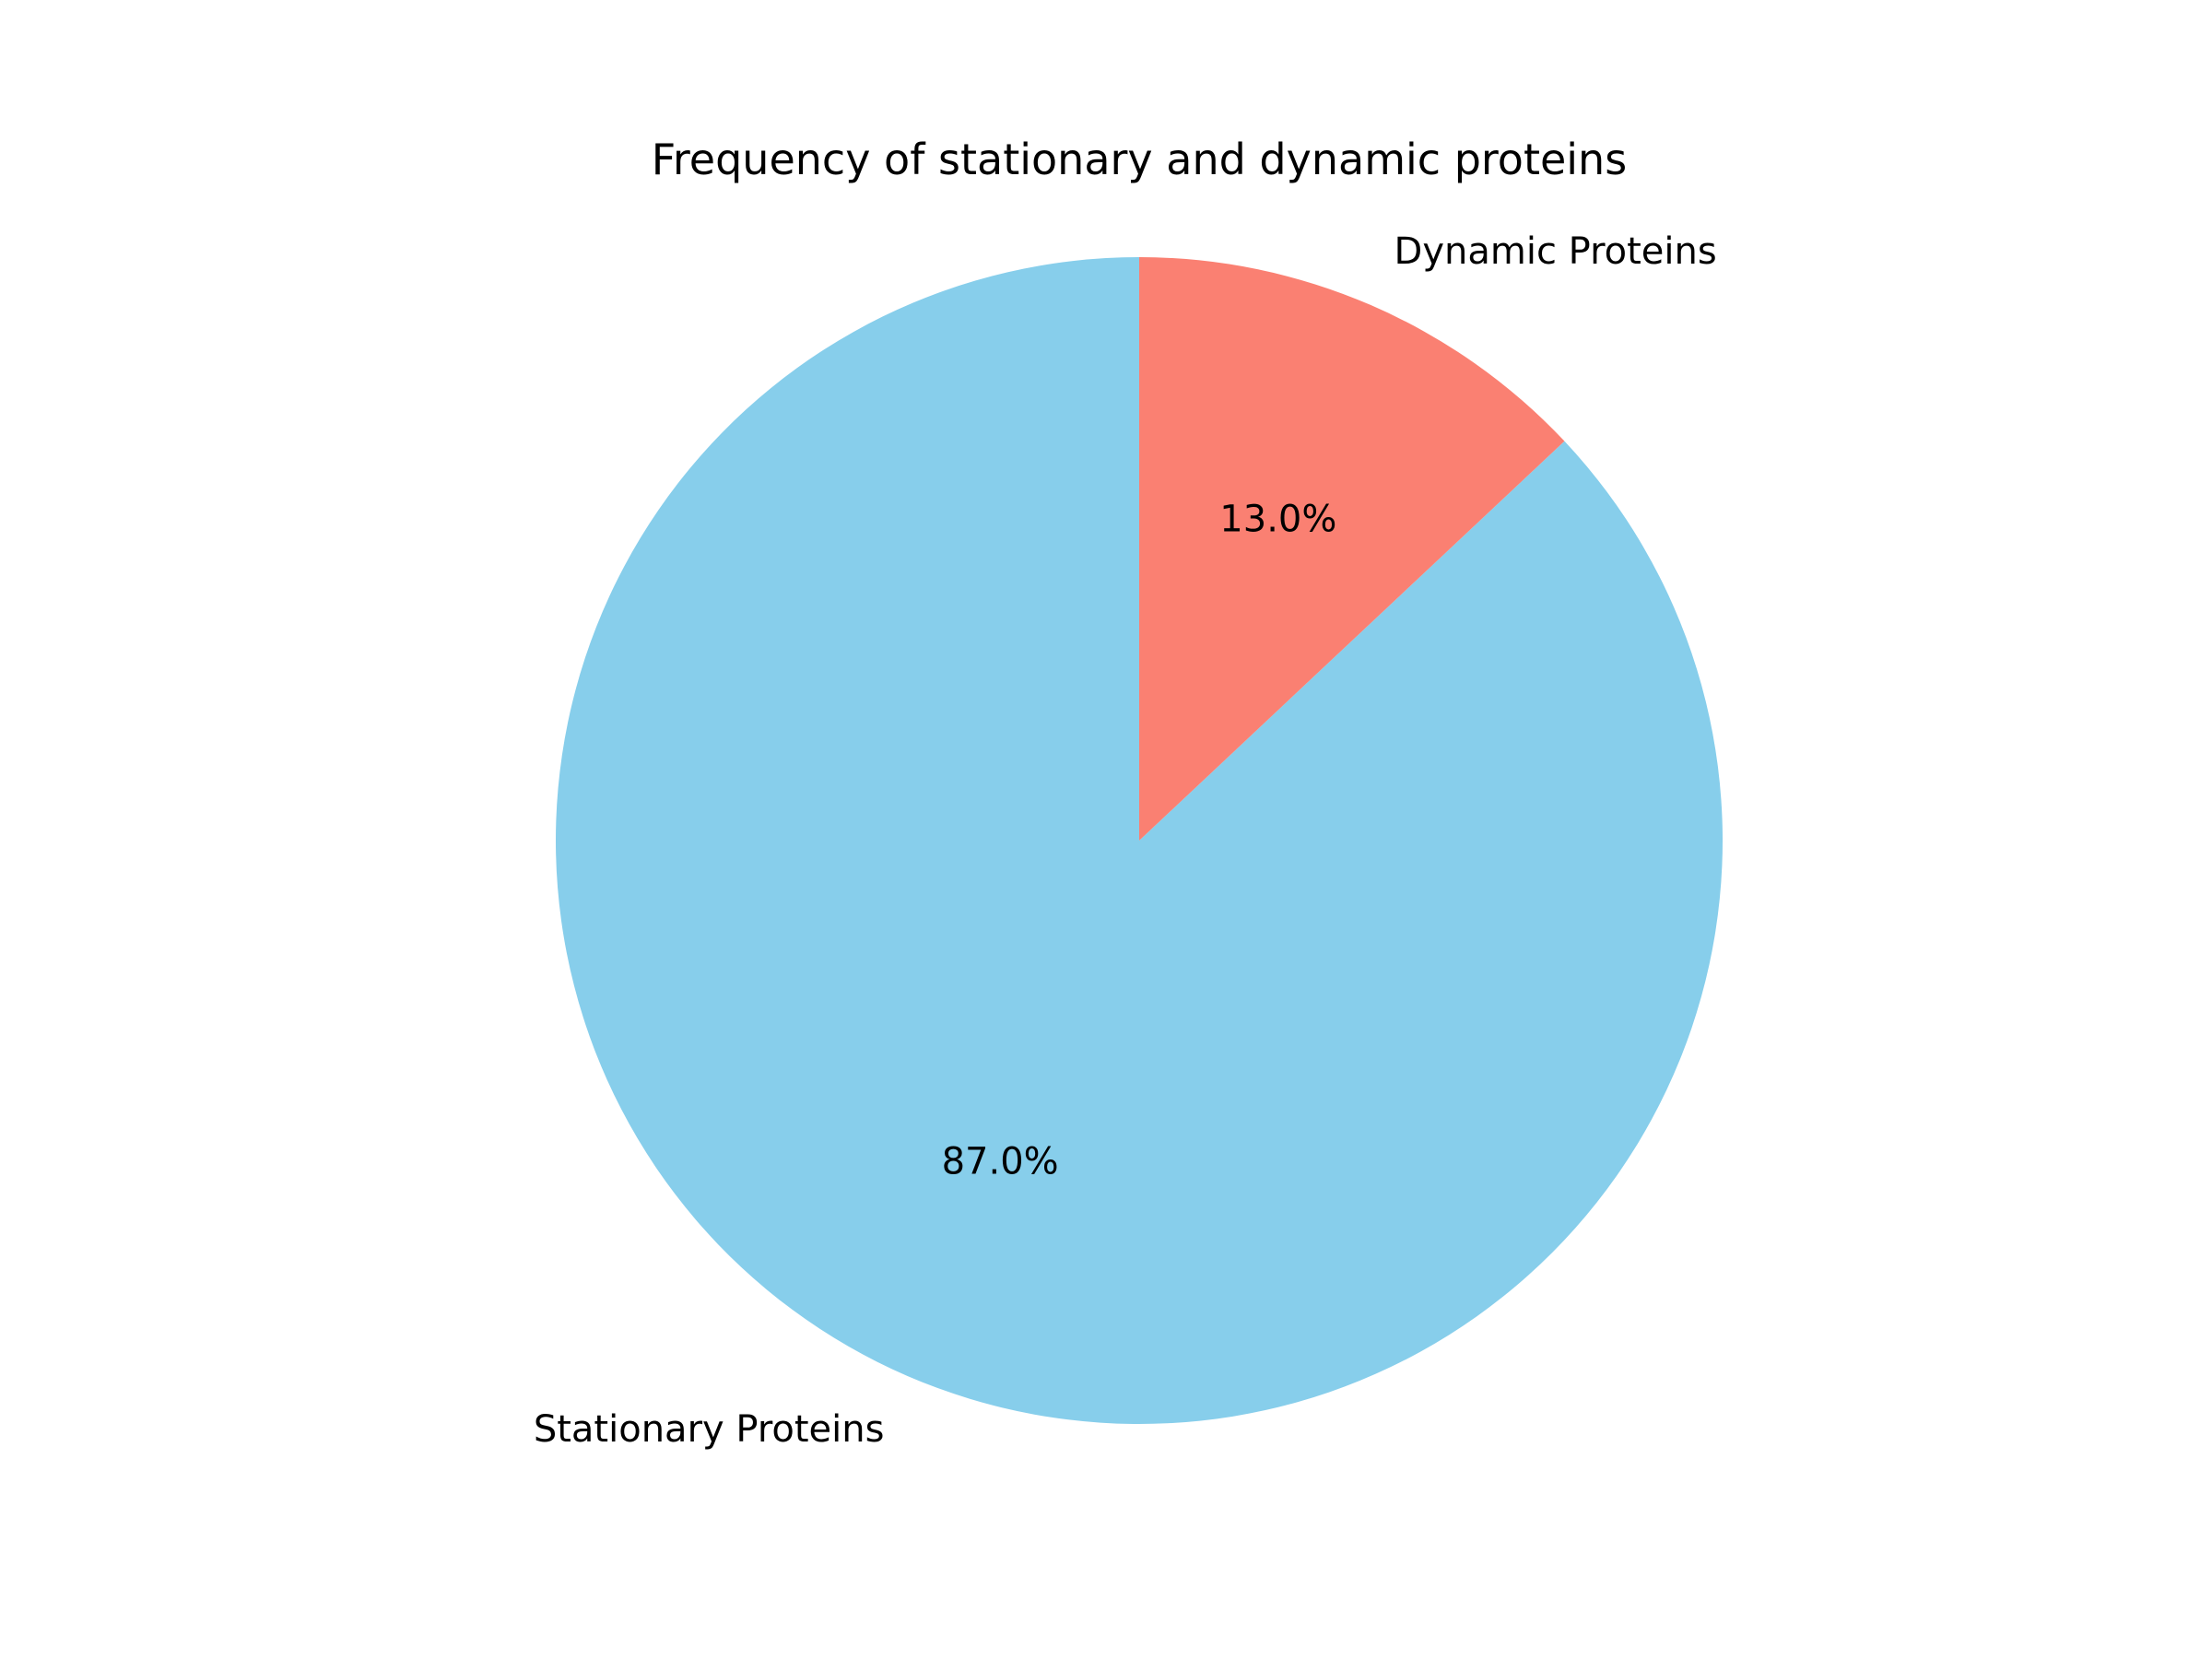  I want to click on pie-slice-dynamic-proteins, so click(1352, 549).